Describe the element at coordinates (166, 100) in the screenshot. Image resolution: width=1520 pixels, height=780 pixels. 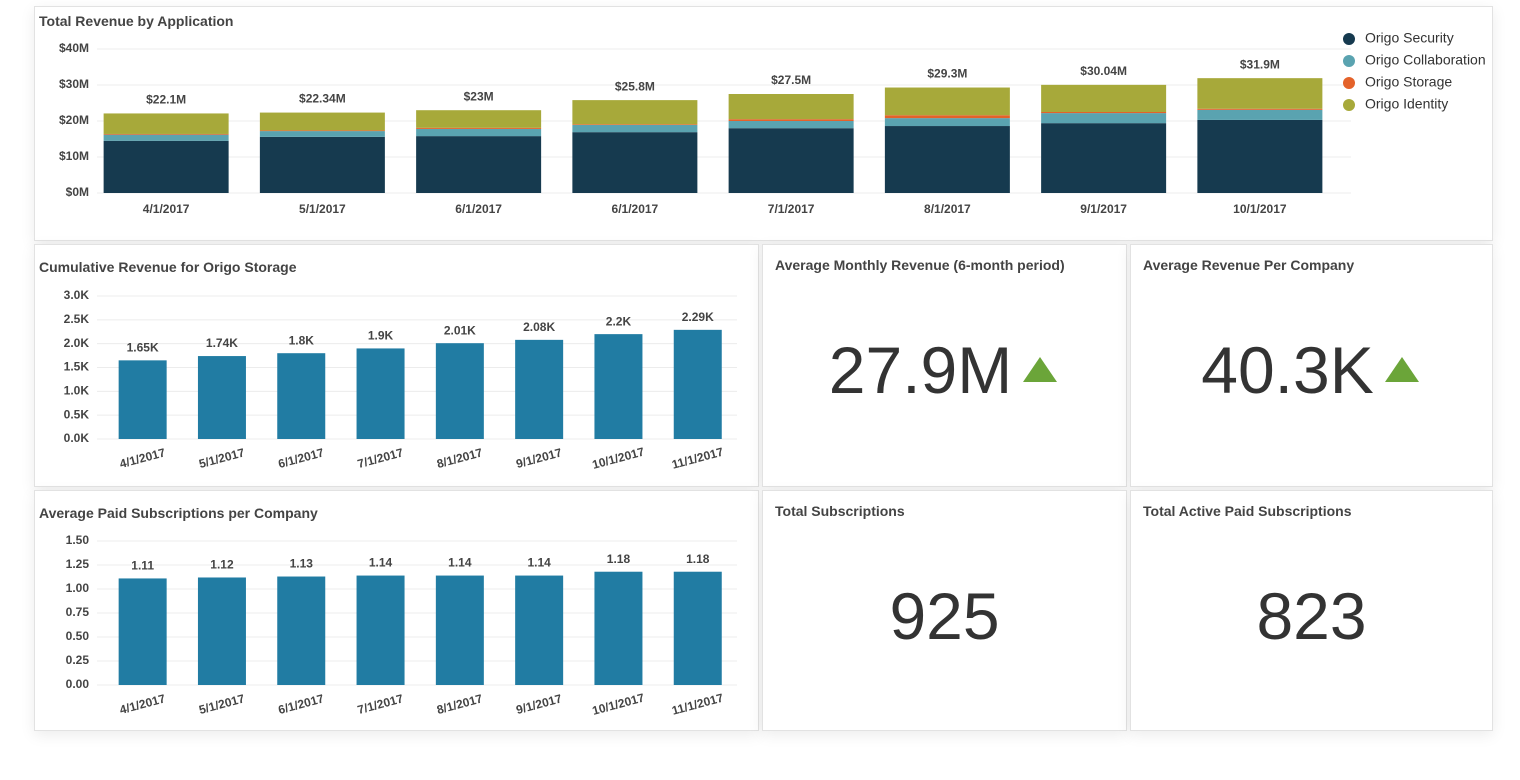
I see `total-label: $22.1M` at that location.